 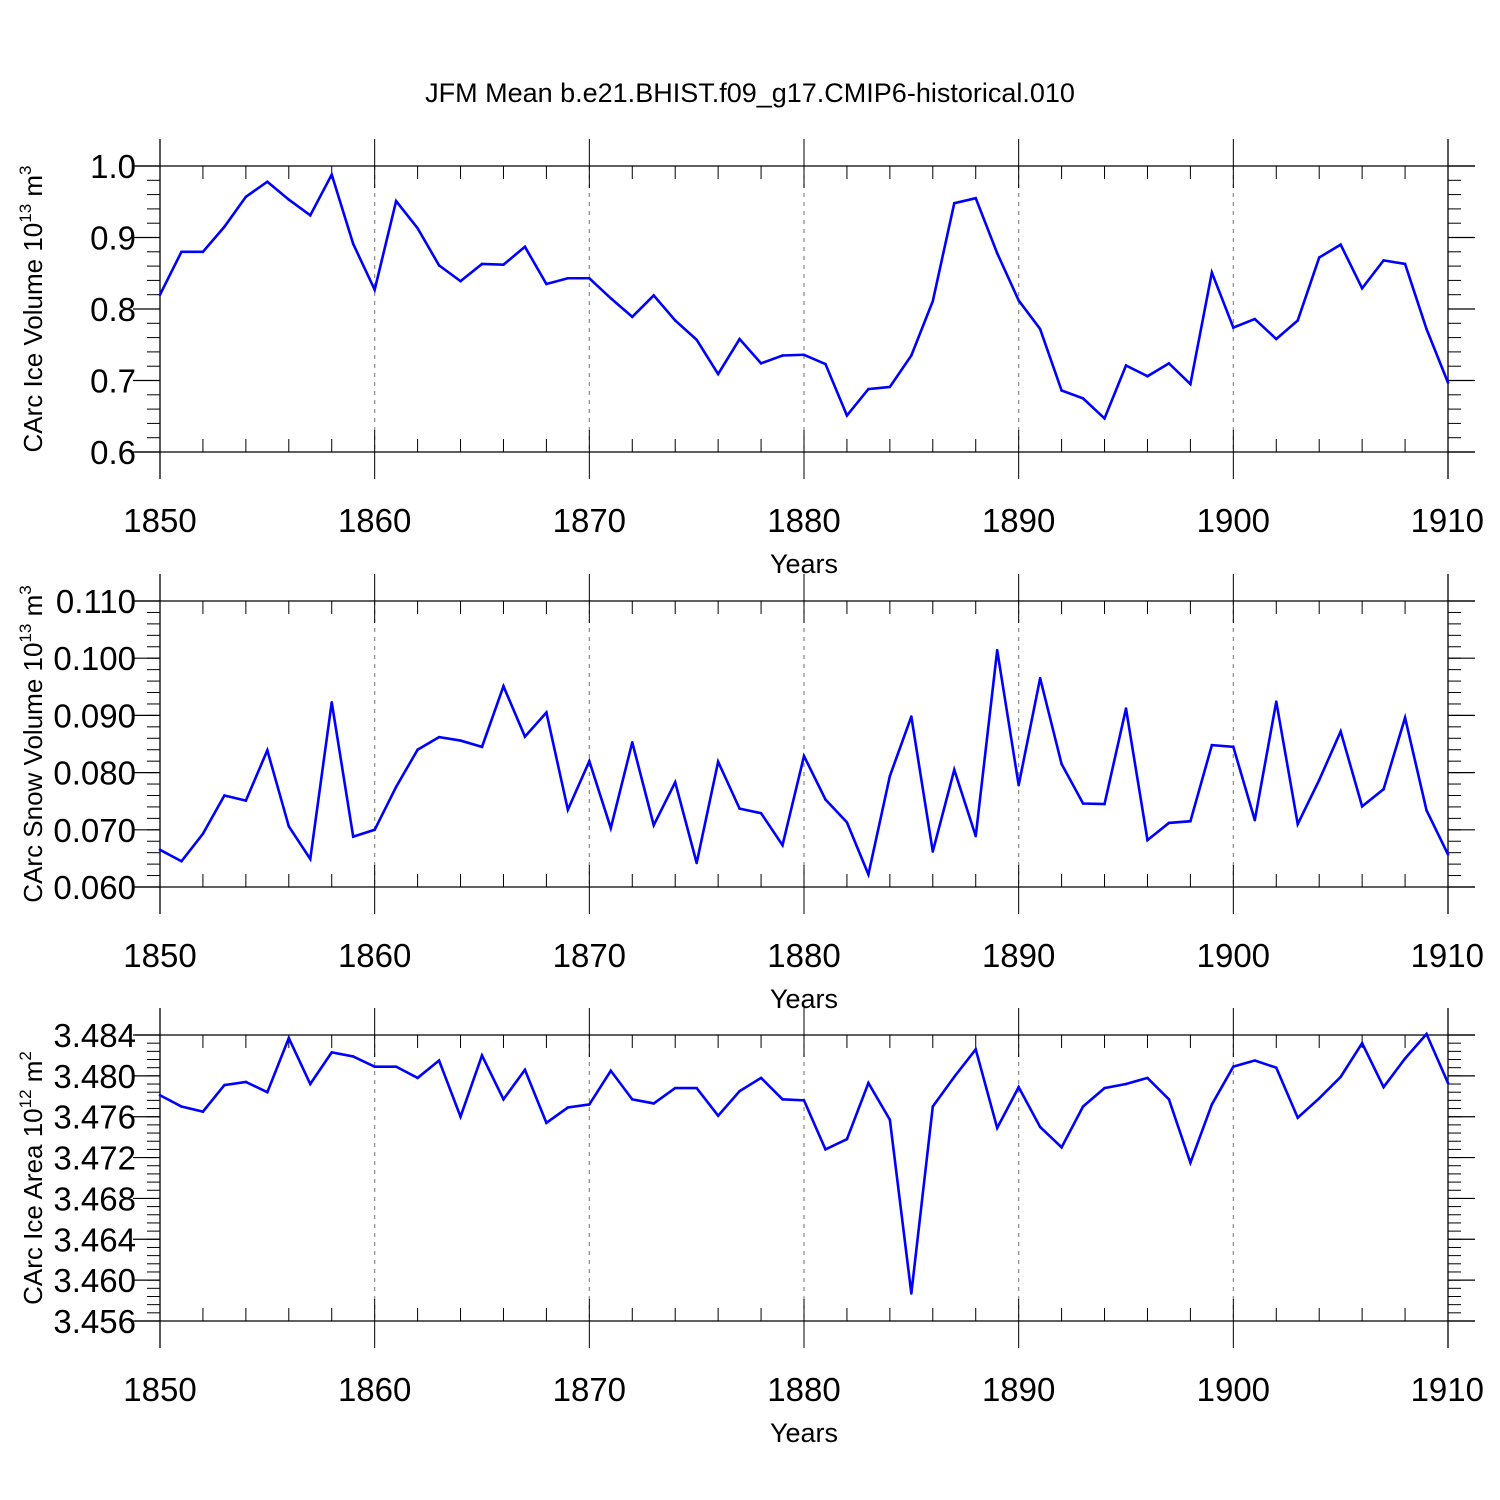 I want to click on y-axis-label: CArc Snow Volume 1013 m3, so click(x=32, y=743).